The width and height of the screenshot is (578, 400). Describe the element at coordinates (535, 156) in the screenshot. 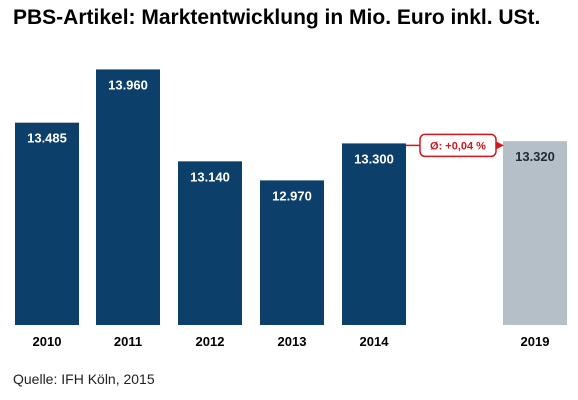

I see `value-label-2019: 13.320` at that location.